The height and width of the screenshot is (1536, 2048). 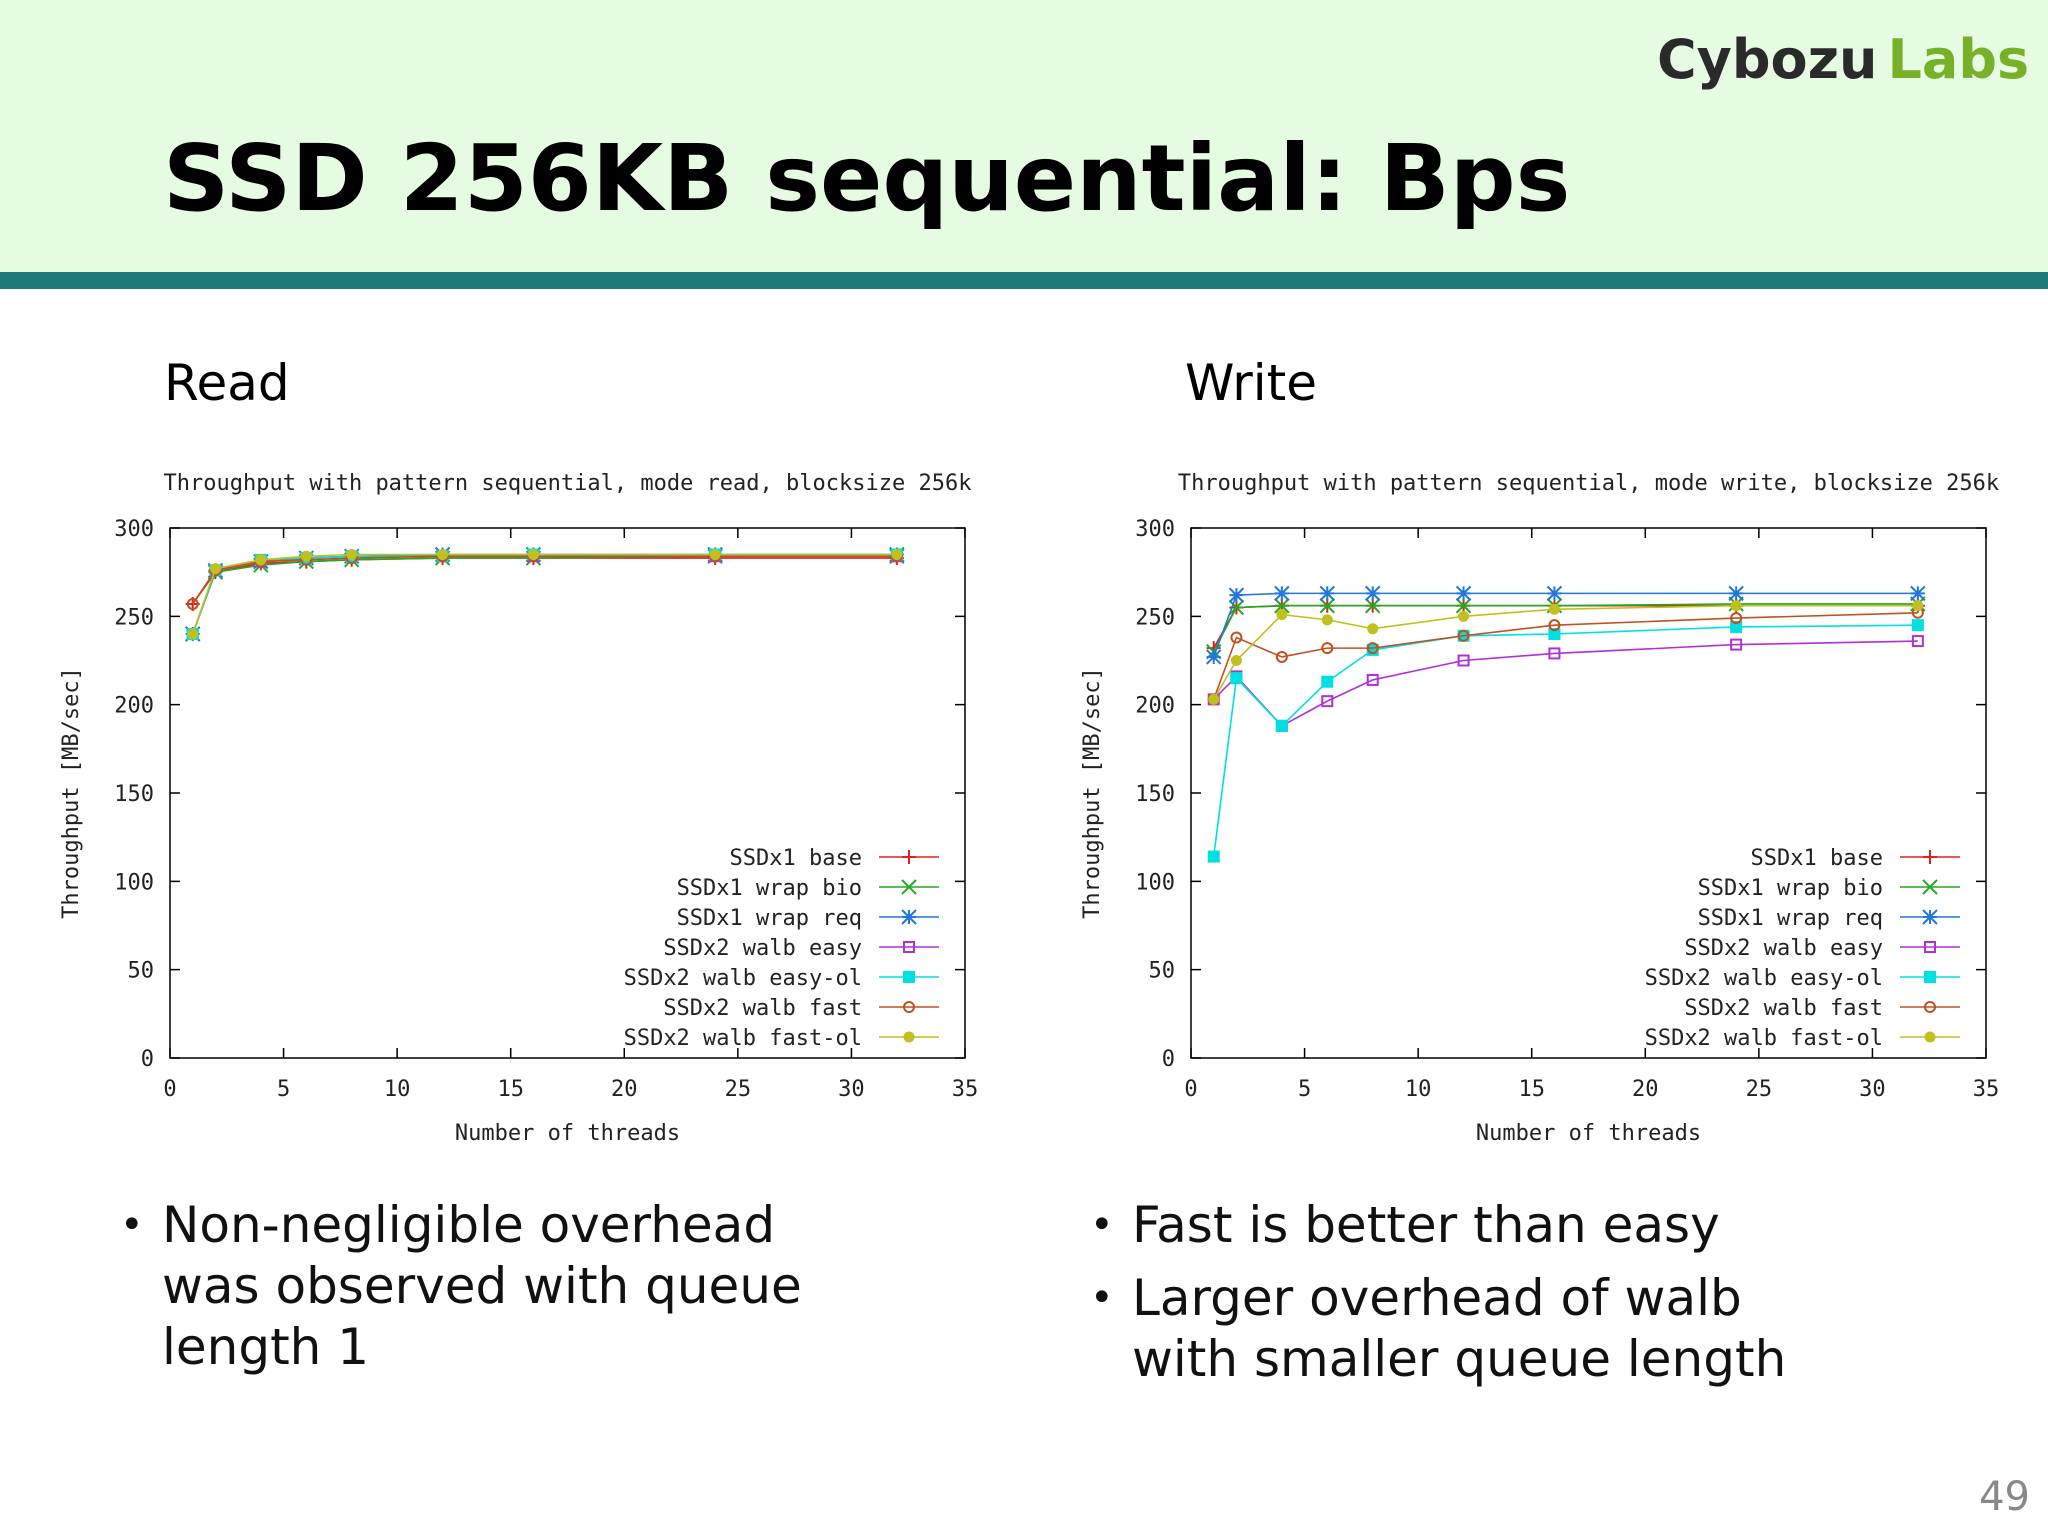 I want to click on logo-labs: Labs, so click(x=1958, y=59).